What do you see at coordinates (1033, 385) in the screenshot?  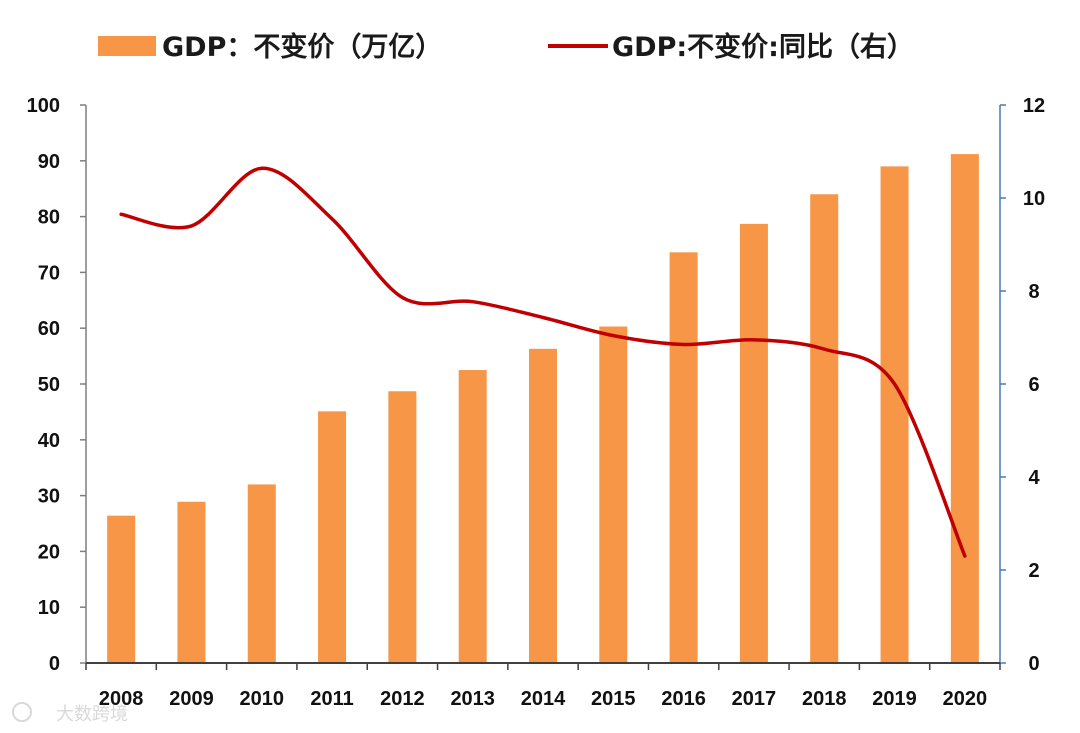 I see `right-tick-label: 6` at bounding box center [1033, 385].